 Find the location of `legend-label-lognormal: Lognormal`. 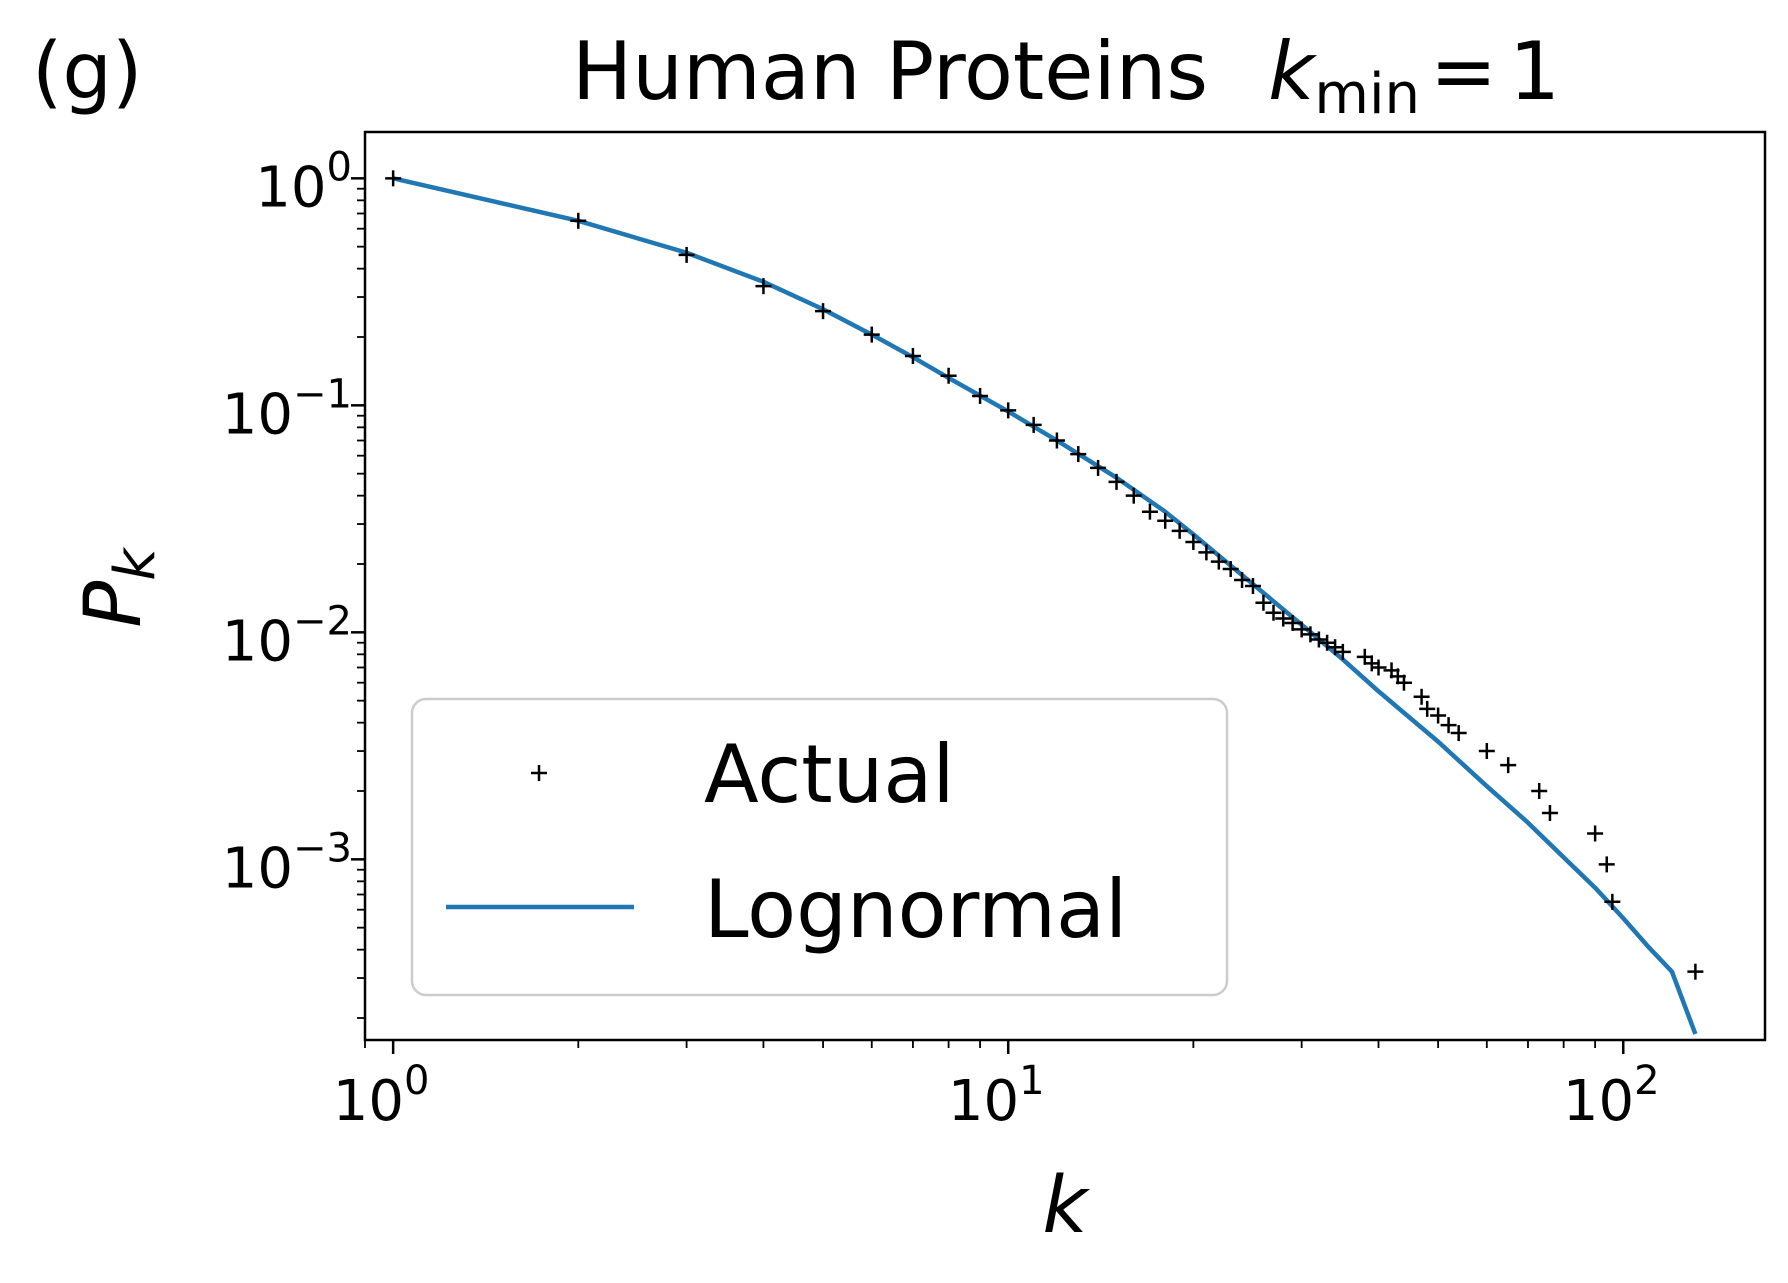

legend-label-lognormal: Lognormal is located at coordinates (915, 909).